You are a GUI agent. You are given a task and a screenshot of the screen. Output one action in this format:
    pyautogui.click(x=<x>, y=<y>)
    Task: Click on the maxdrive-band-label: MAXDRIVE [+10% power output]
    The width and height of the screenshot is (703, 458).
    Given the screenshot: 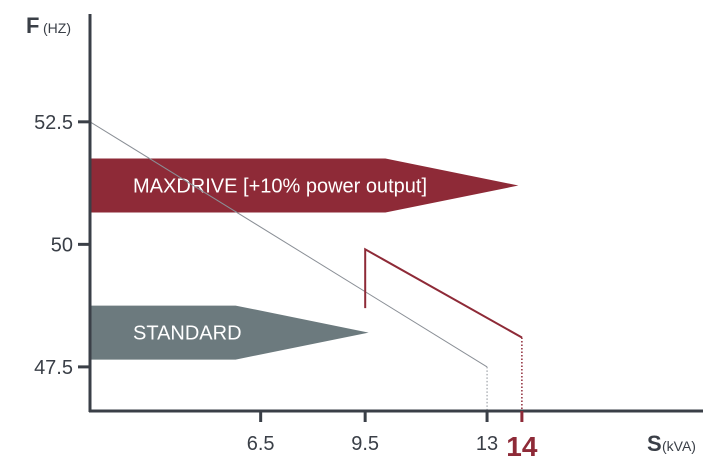 What is the action you would take?
    pyautogui.click(x=280, y=187)
    